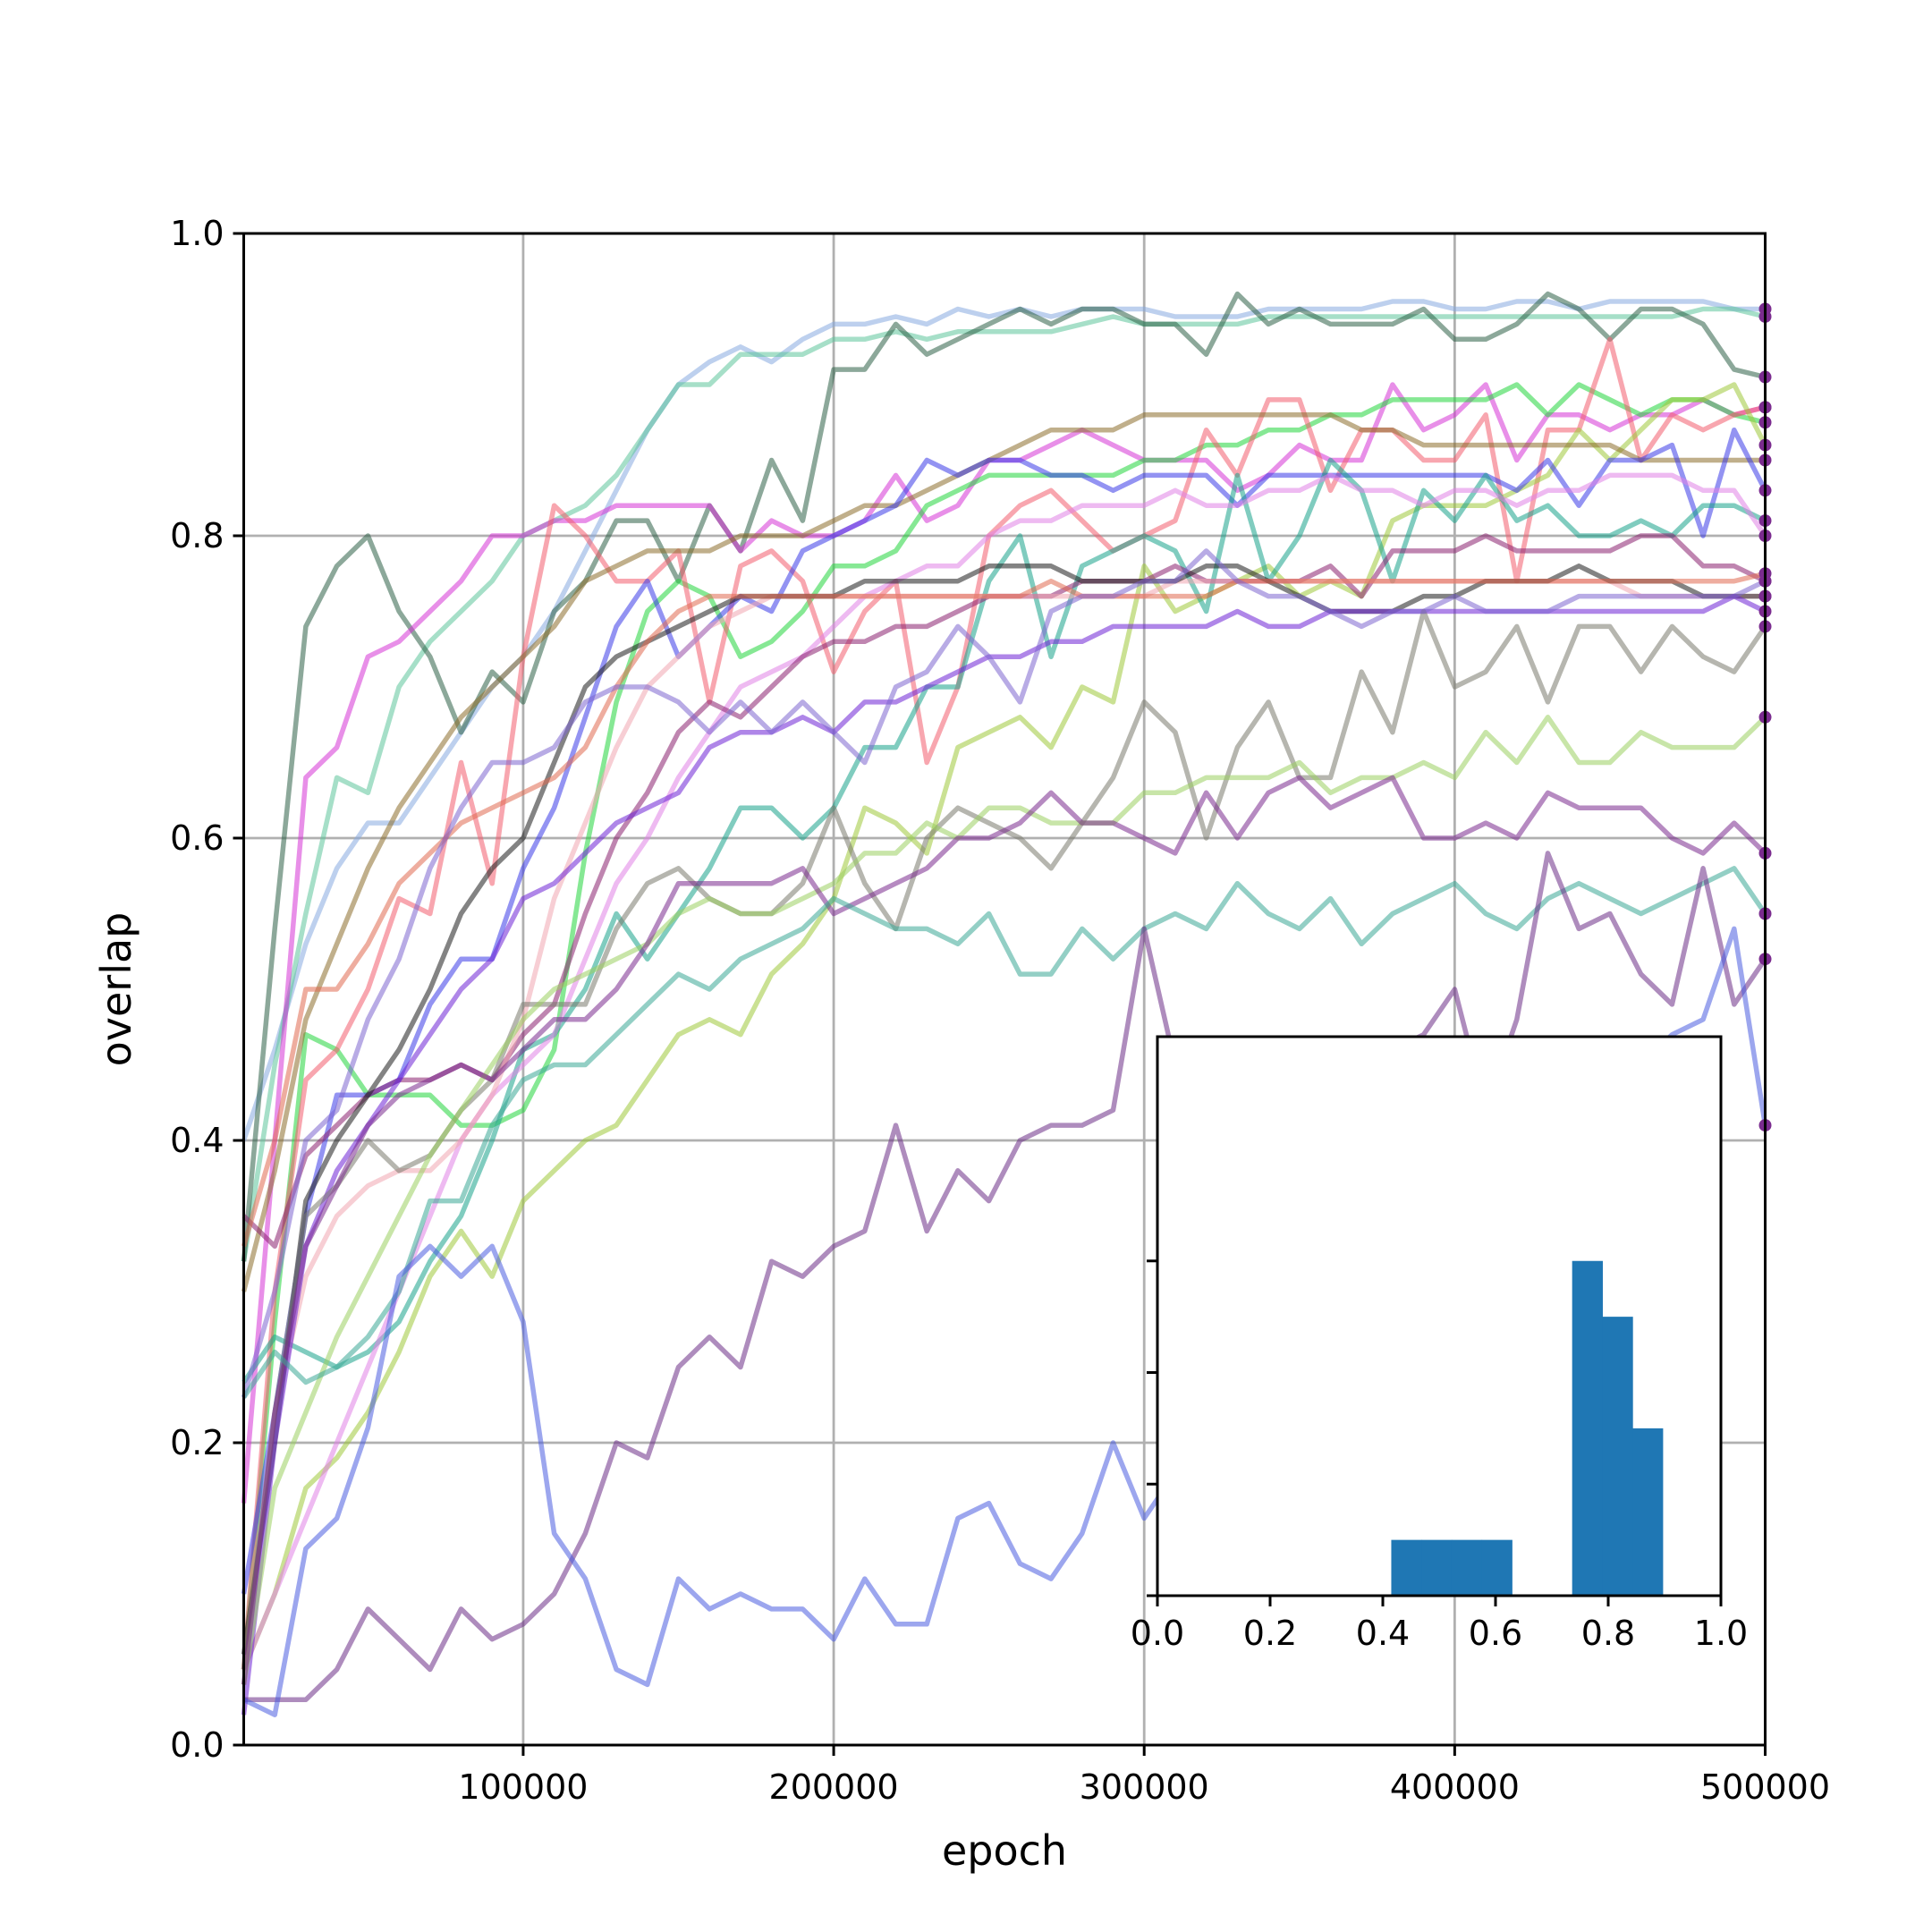  I want to click on y-tick-label: 0.8, so click(197, 535).